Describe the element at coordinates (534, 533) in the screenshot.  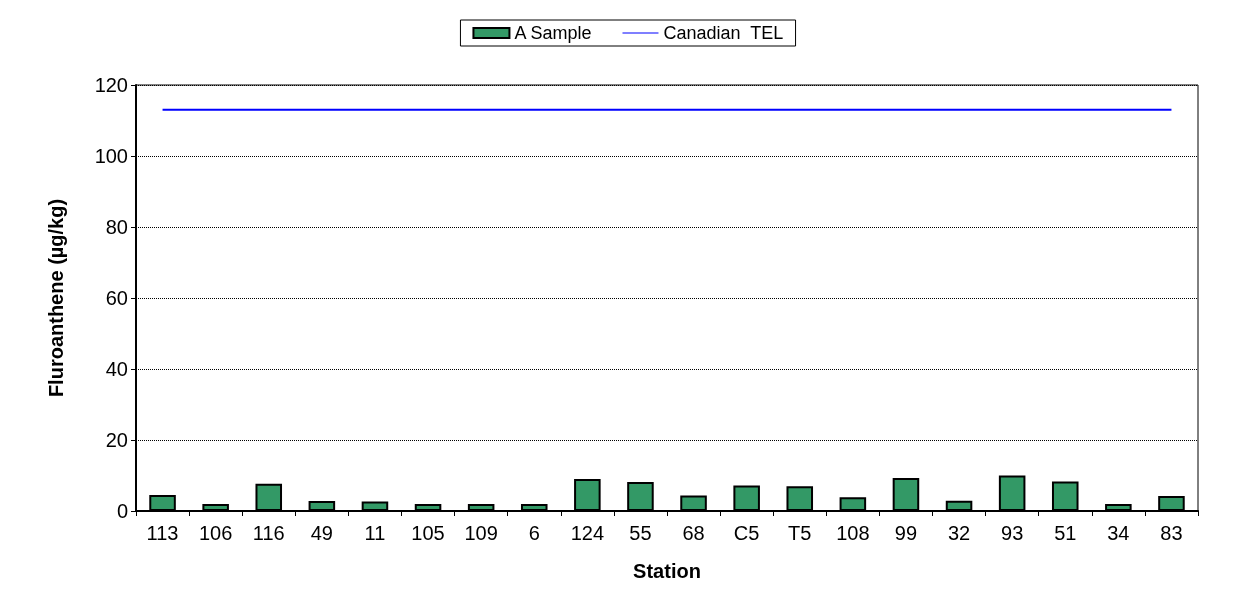
I see `x-tick-label: 6` at that location.